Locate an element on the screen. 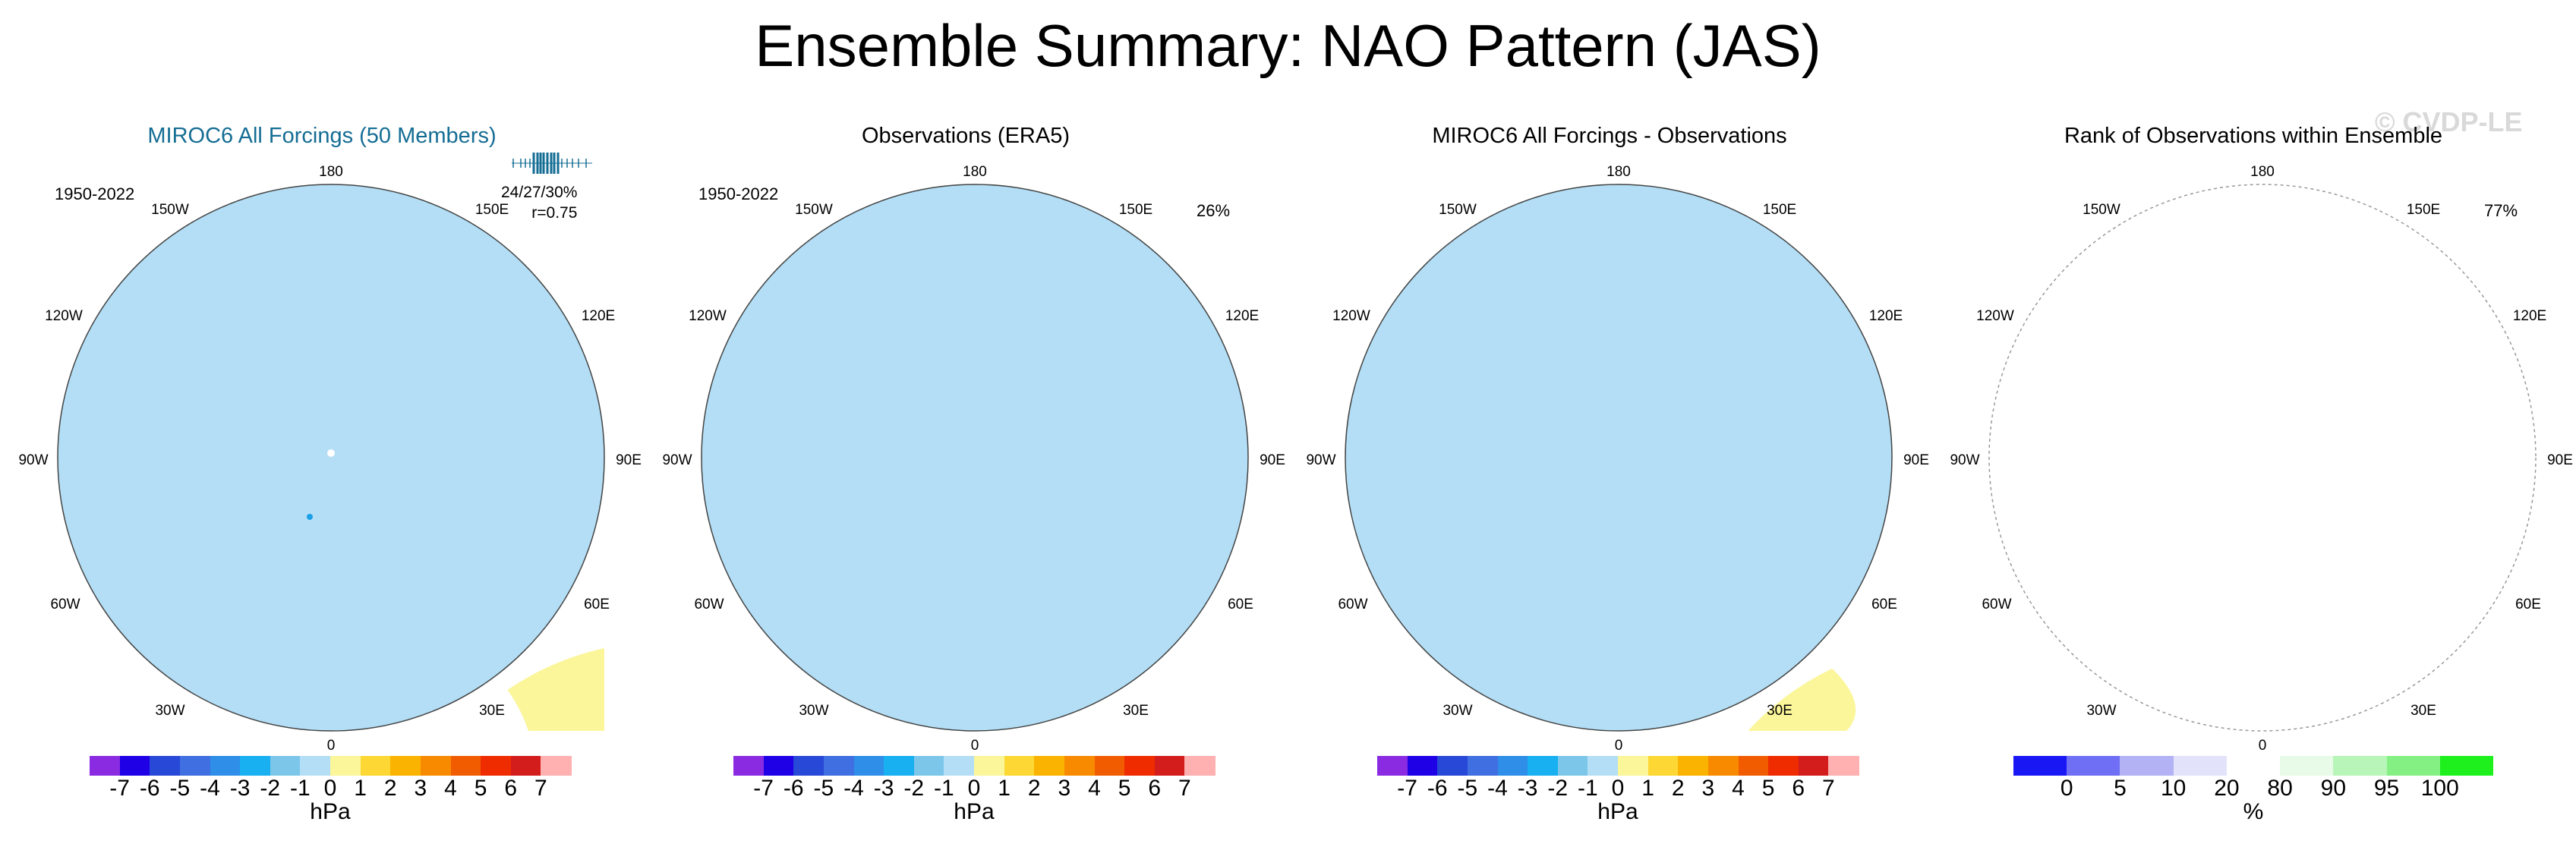 This screenshot has width=2576, height=847. colorbar-tick-label: 100 is located at coordinates (2439, 788).